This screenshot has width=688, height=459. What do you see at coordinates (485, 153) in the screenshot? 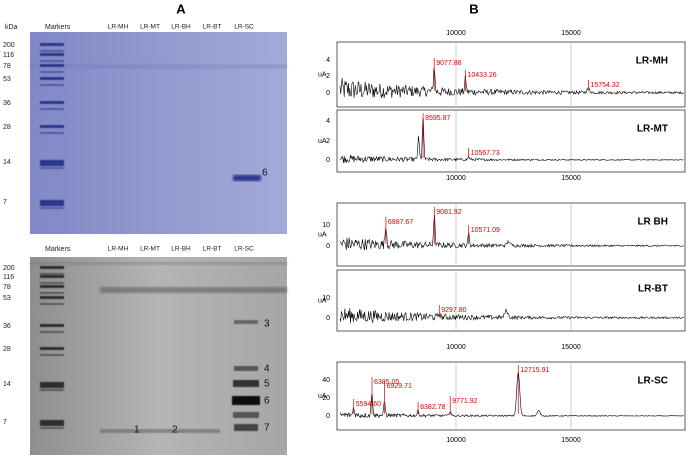
I see `peak-label: 10567.73` at bounding box center [485, 153].